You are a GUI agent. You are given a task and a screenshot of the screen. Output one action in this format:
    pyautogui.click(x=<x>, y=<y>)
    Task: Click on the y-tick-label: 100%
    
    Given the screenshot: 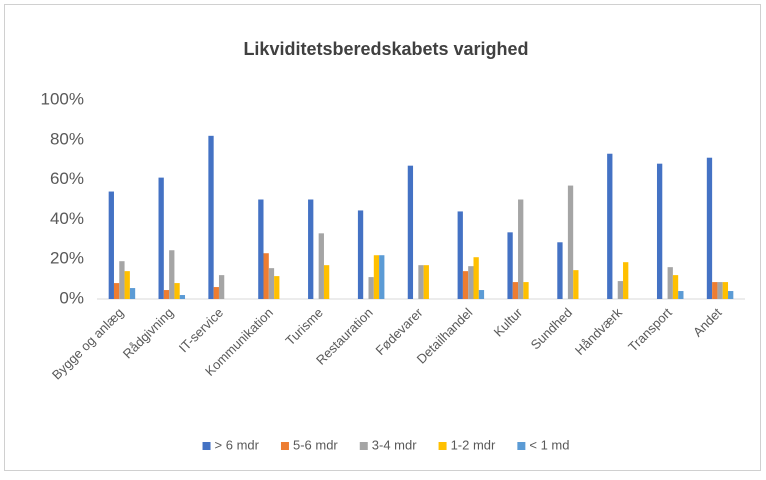 What is the action you would take?
    pyautogui.click(x=62, y=98)
    